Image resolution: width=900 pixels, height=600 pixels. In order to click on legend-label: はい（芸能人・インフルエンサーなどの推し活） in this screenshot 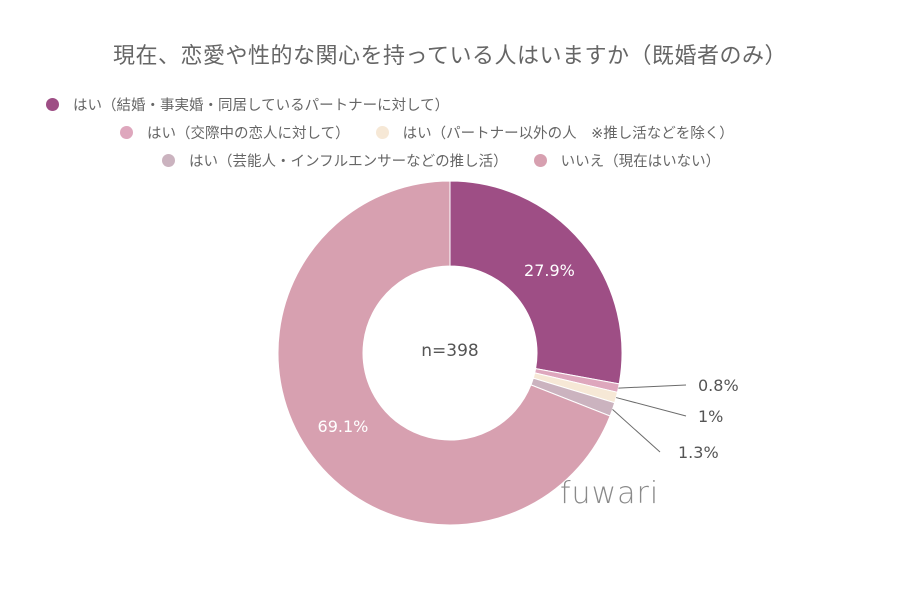, I will do `click(348, 162)`.